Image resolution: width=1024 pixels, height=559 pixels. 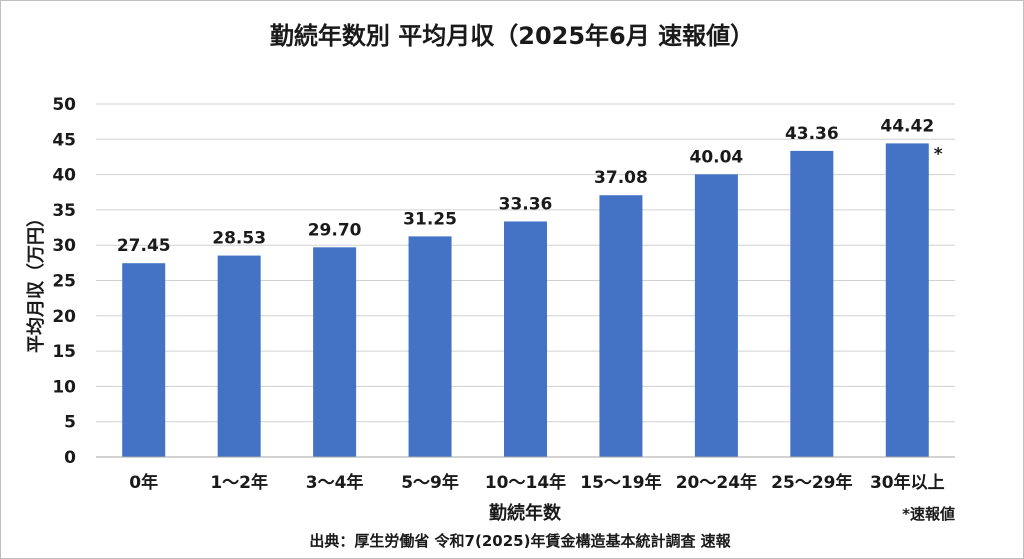 I want to click on source-note: 出典：厚生労働省 令和7(2025)年賃金構造基本統計調査 速報, so click(x=520, y=541).